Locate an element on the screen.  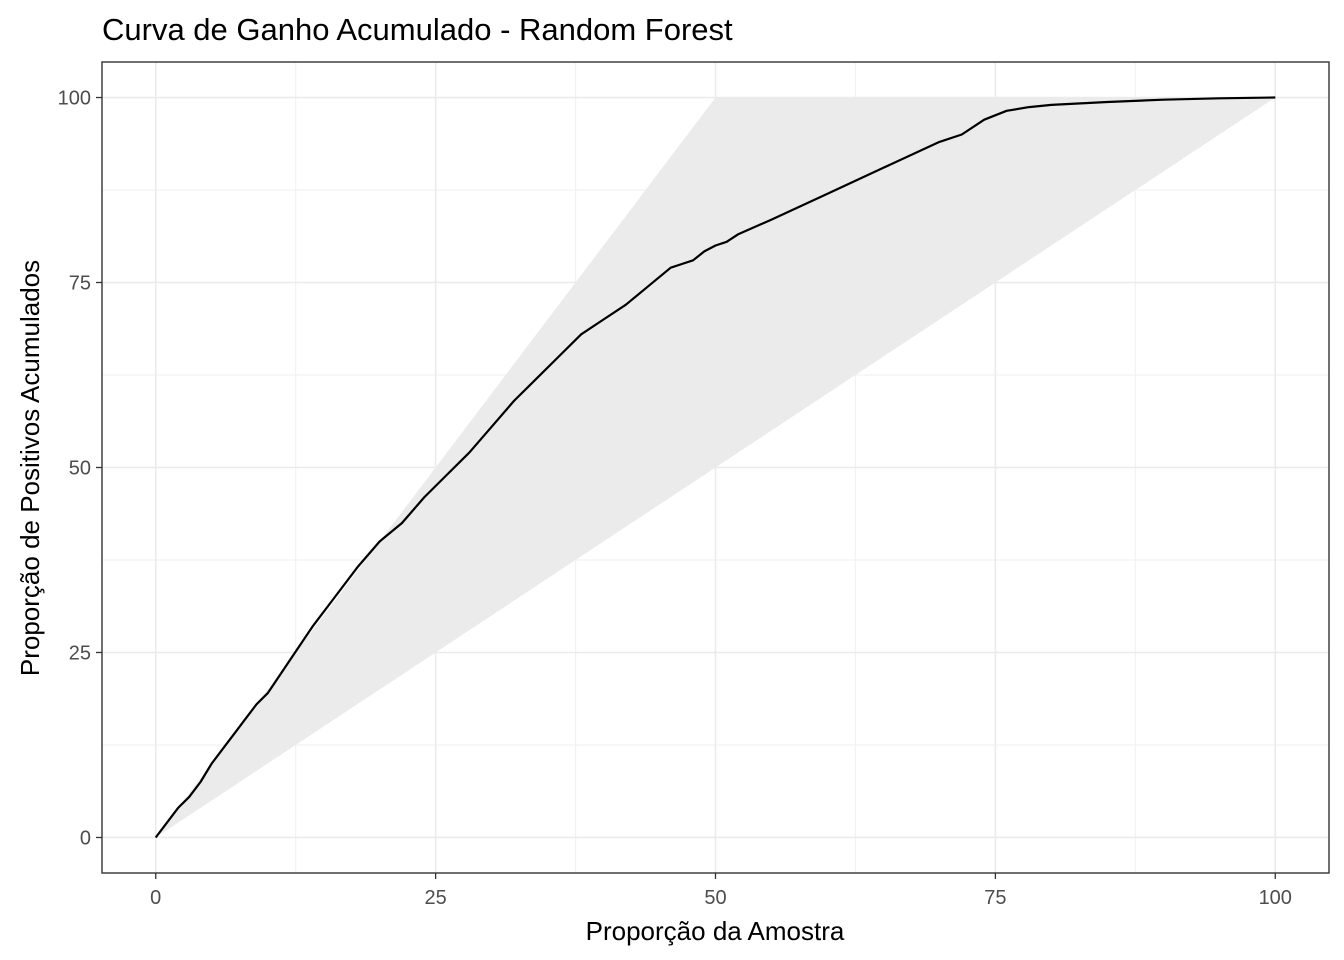
y-axis: 0 25 50 75 100 is located at coordinates (80, 468).